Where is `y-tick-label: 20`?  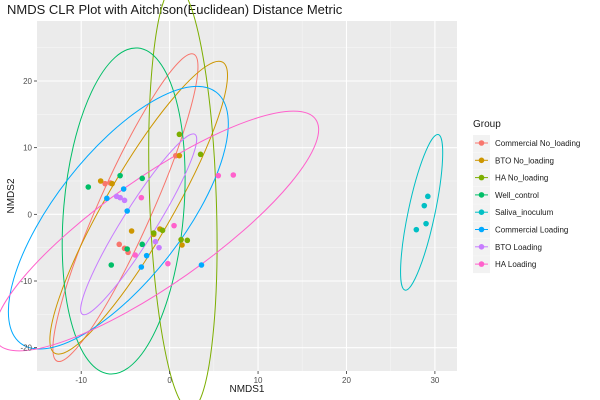
y-tick-label: 20 is located at coordinates (27, 81).